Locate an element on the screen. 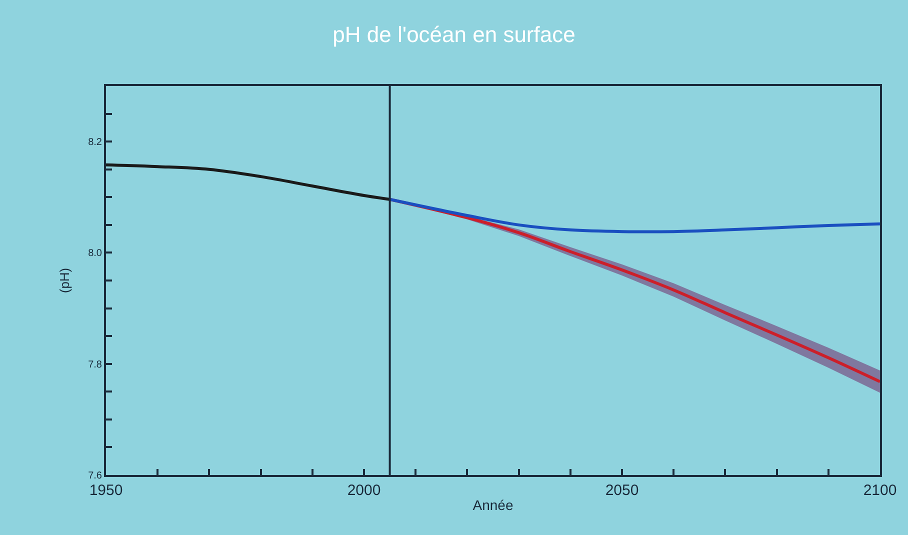 The width and height of the screenshot is (908, 535). y-tick-label: 7.6 is located at coordinates (95, 476).